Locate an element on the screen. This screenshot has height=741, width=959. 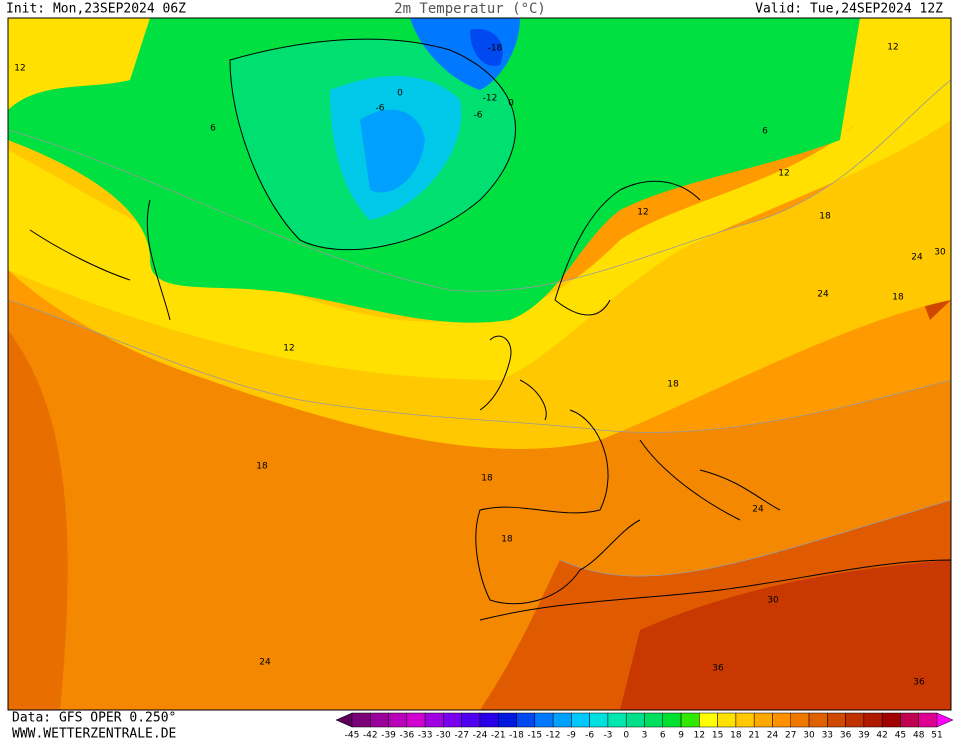
colorbar-label: 18 is located at coordinates (736, 736).